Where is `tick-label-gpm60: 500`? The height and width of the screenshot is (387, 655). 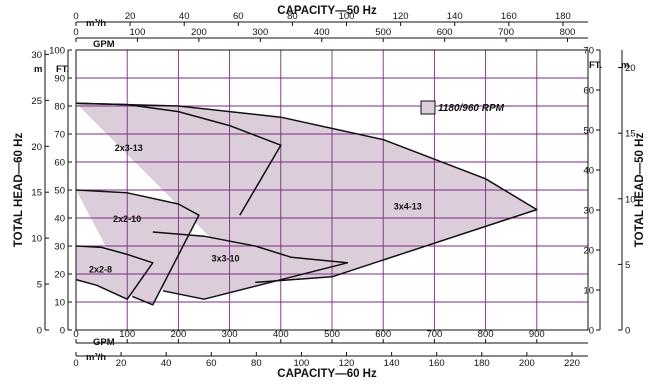
tick-label-gpm60: 500 is located at coordinates (332, 334).